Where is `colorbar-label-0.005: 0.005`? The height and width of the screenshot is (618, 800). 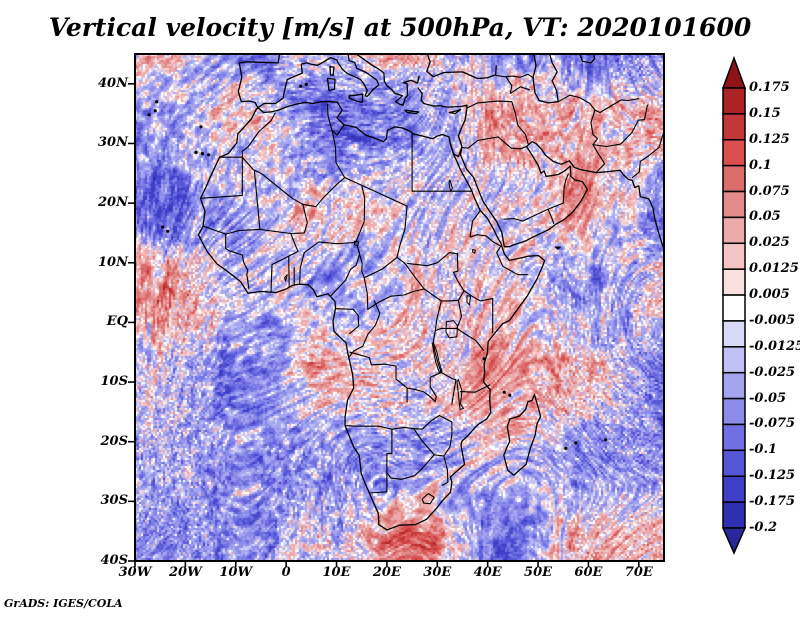 colorbar-label-0.005: 0.005 is located at coordinates (769, 295).